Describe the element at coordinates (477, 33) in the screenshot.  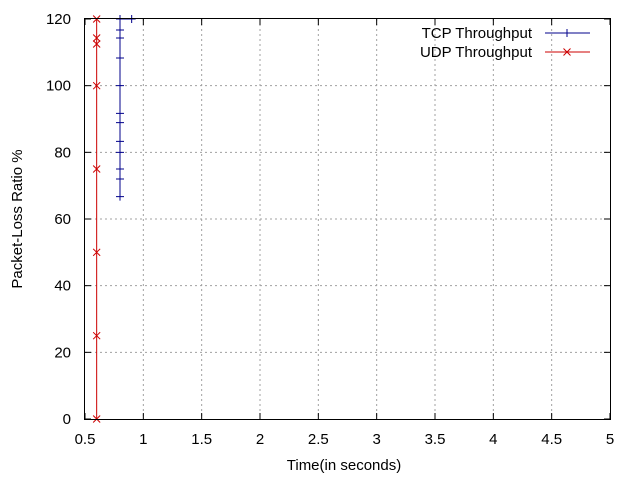
I see `legend-label-tcp: TCP Throughput` at that location.